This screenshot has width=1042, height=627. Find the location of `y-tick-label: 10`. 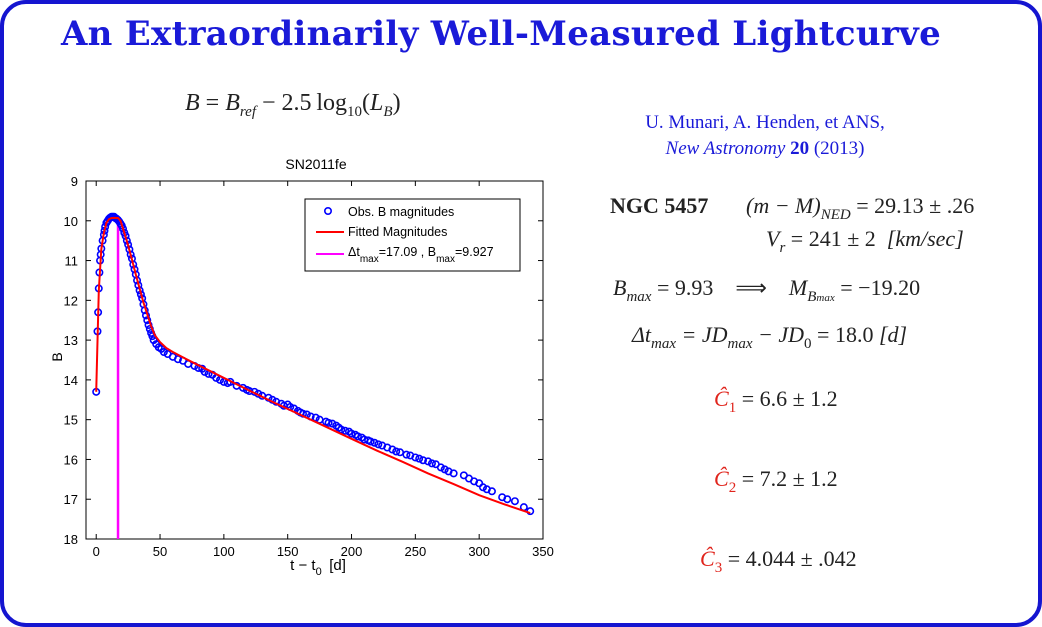

y-tick-label: 10 is located at coordinates (71, 221).